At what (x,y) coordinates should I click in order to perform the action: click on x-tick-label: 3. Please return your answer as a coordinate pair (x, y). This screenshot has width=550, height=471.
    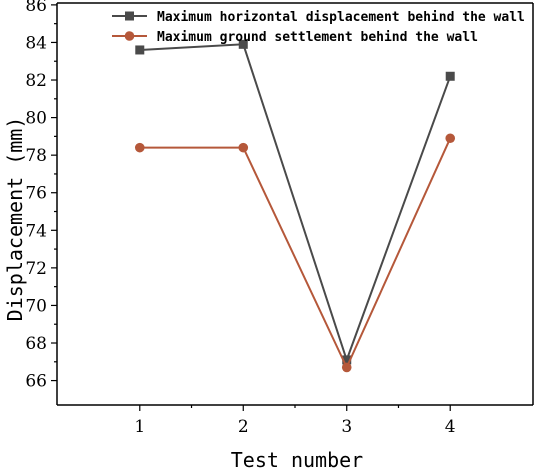
    Looking at the image, I should click on (346, 427).